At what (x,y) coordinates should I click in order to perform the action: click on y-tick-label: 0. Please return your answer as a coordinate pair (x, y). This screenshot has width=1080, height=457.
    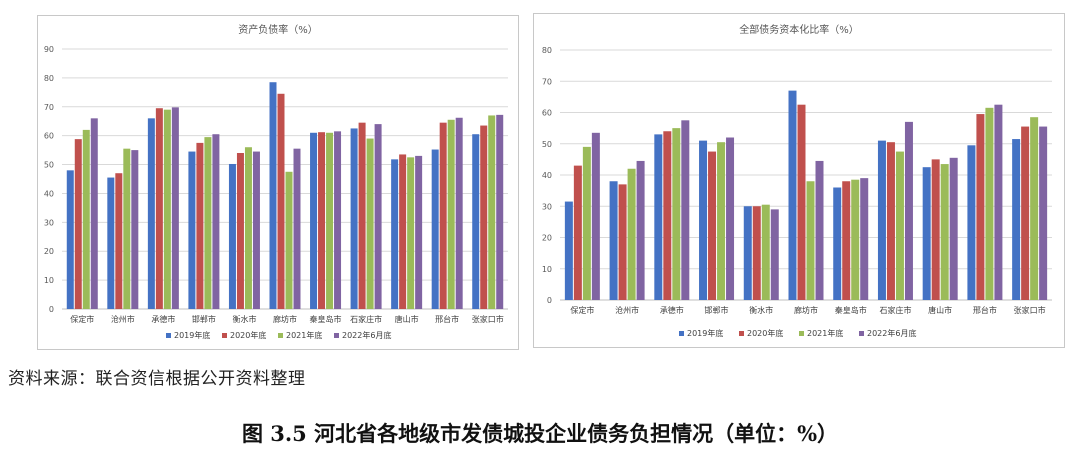
    Looking at the image, I should click on (51, 309).